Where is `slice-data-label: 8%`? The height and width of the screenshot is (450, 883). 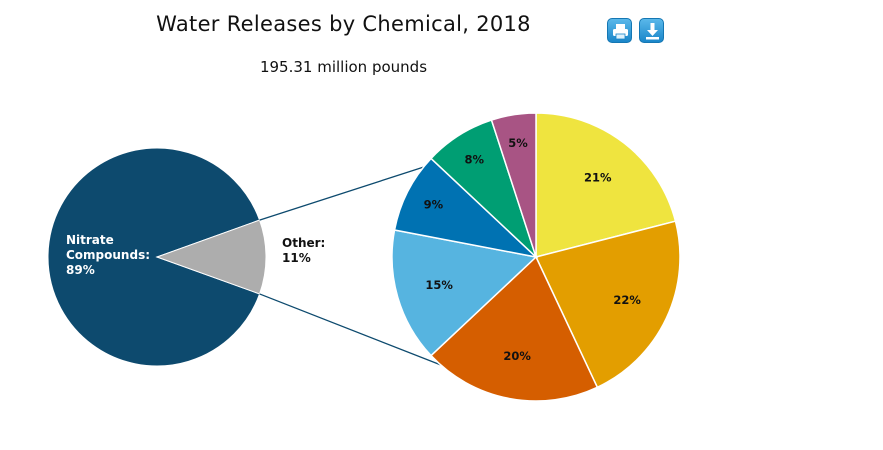 slice-data-label: 8% is located at coordinates (475, 160).